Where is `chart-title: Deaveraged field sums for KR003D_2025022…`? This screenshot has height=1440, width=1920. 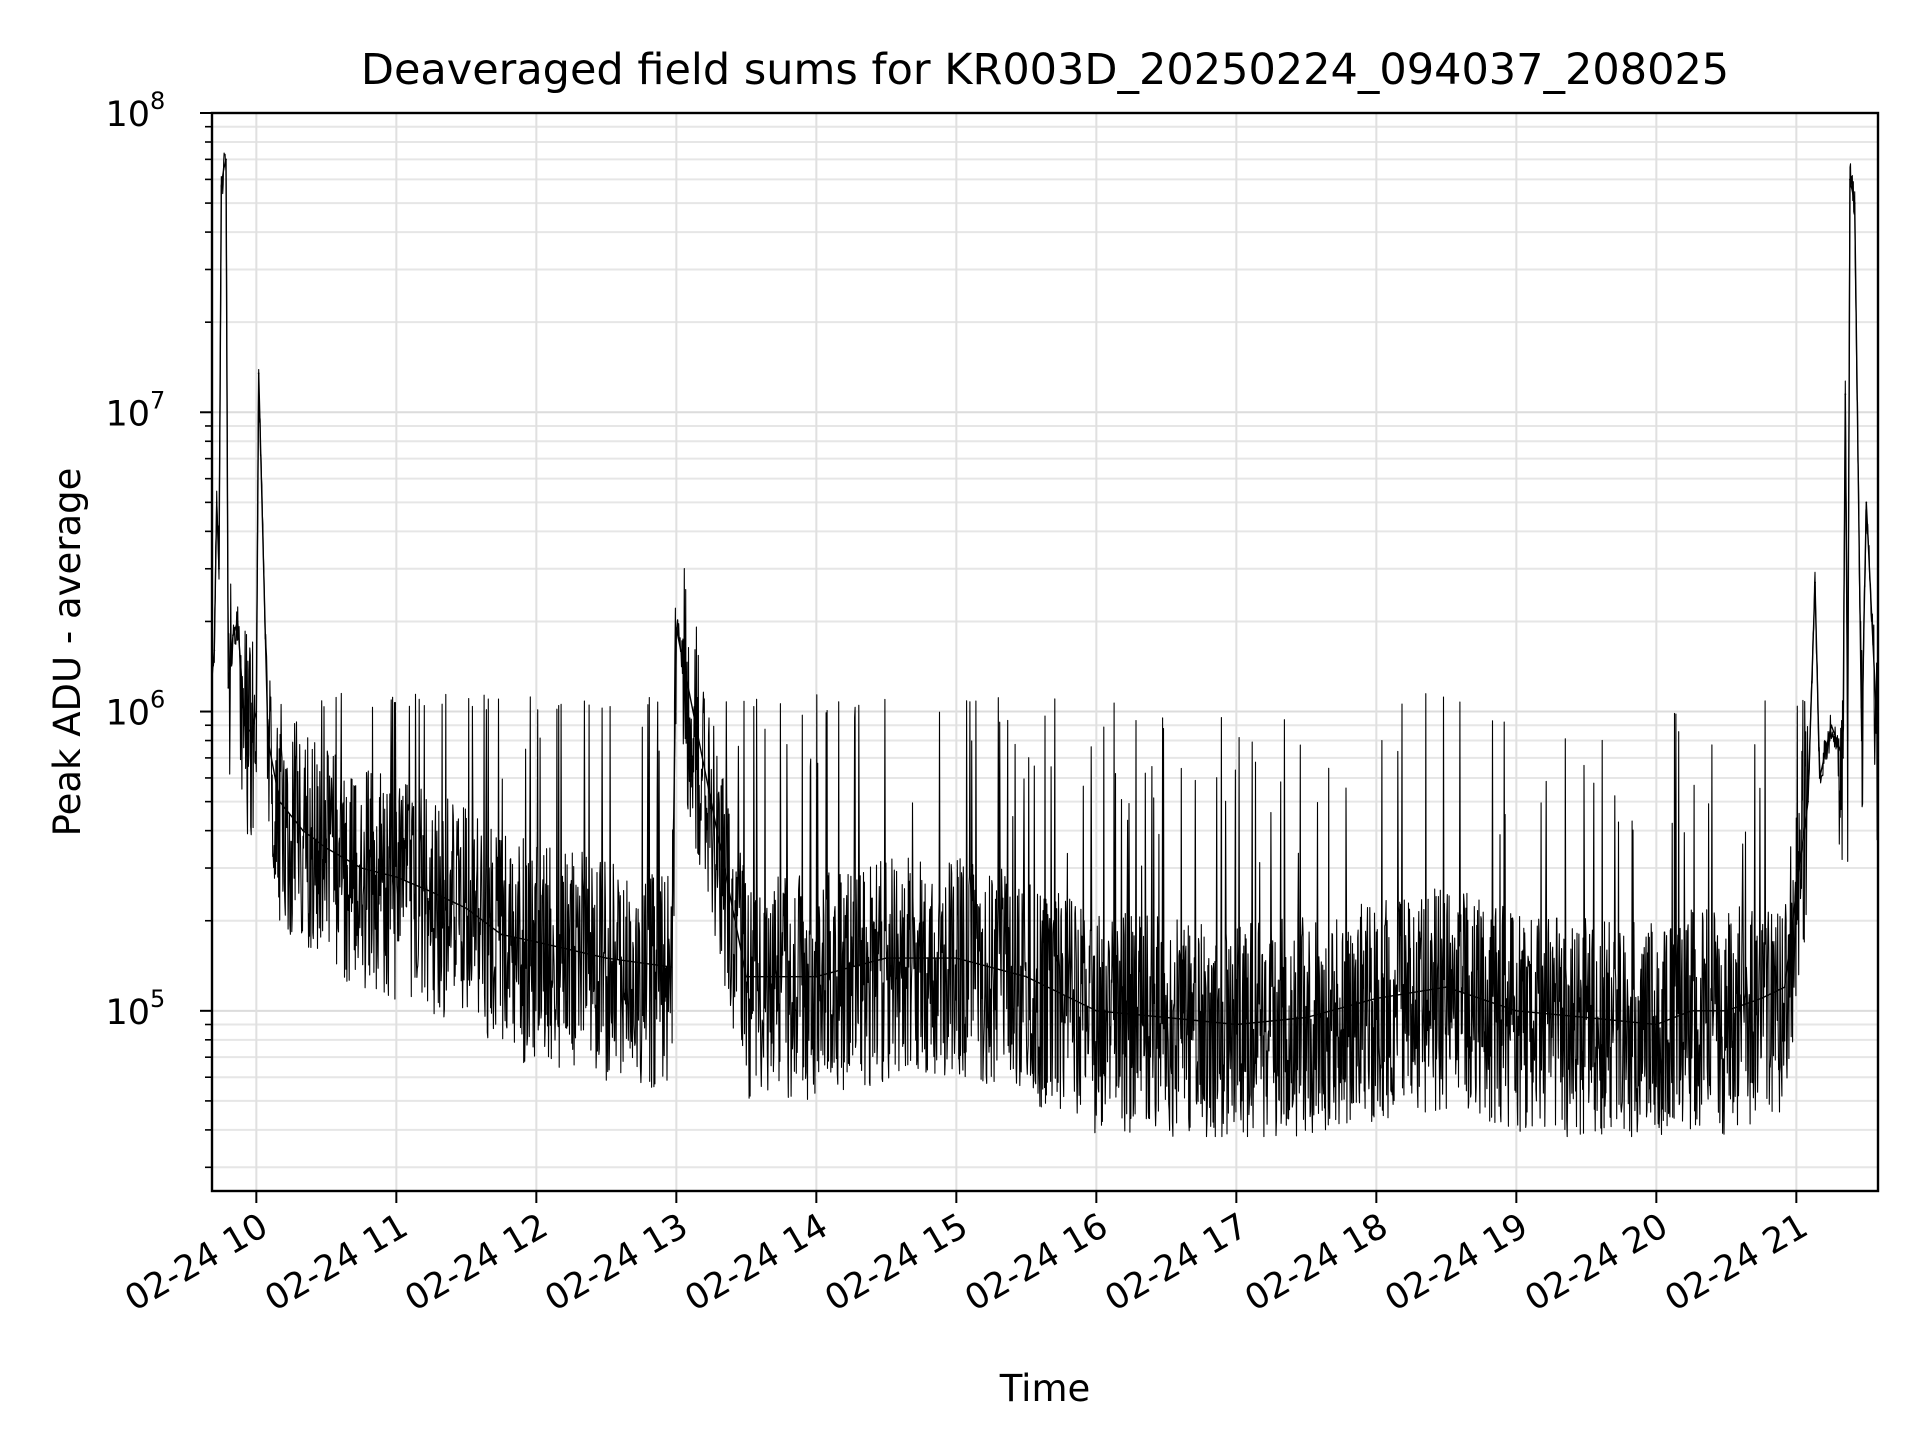
chart-title: Deaveraged field sums for KR003D_2025022… is located at coordinates (1045, 70).